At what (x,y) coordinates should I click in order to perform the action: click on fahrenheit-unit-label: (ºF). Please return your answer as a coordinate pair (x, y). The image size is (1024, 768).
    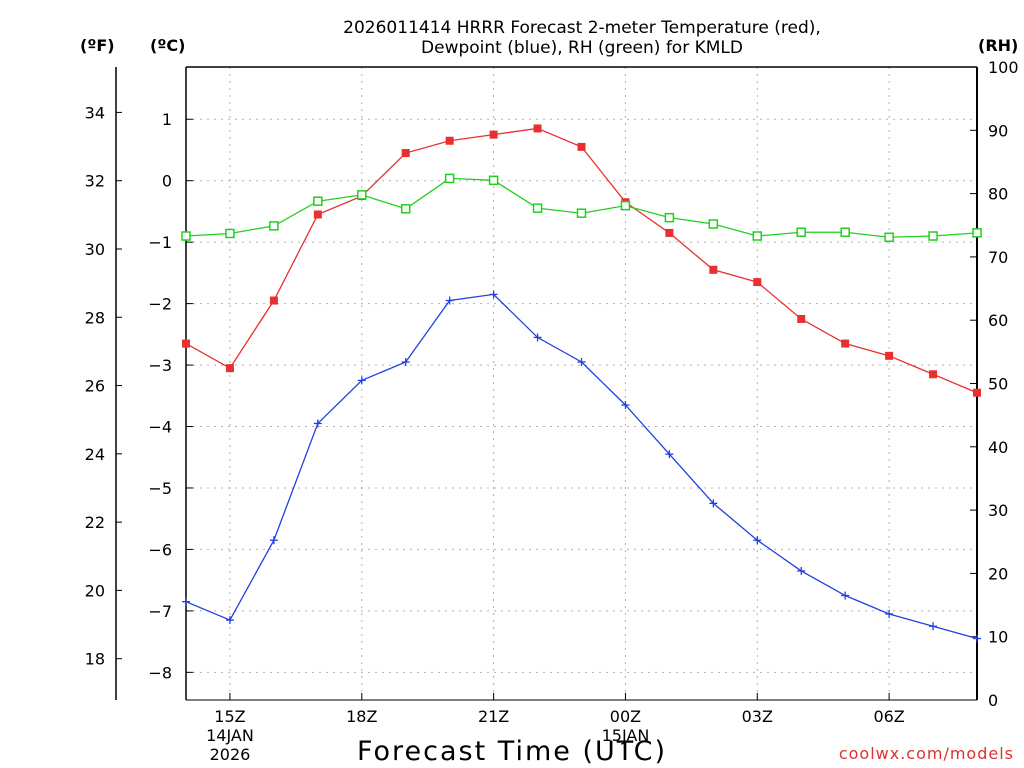
    Looking at the image, I should click on (97, 45).